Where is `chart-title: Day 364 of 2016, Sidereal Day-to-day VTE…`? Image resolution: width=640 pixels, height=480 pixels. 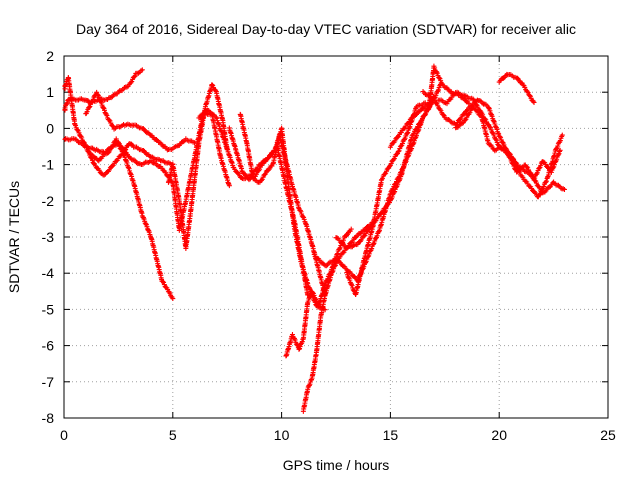
chart-title: Day 364 of 2016, Sidereal Day-to-day VTE… is located at coordinates (326, 29).